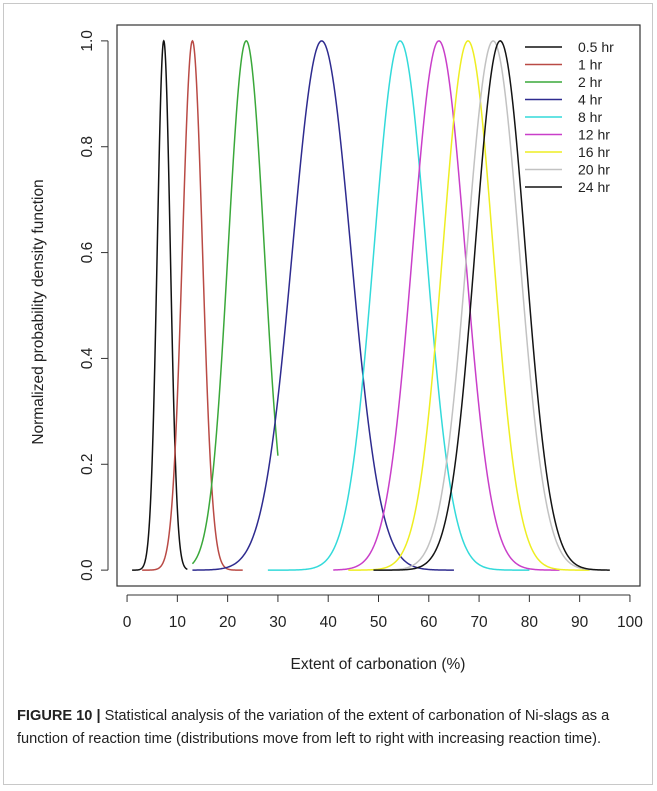 This screenshot has height=791, width=657. Describe the element at coordinates (127, 622) in the screenshot. I see `x-tick-label: 0` at that location.